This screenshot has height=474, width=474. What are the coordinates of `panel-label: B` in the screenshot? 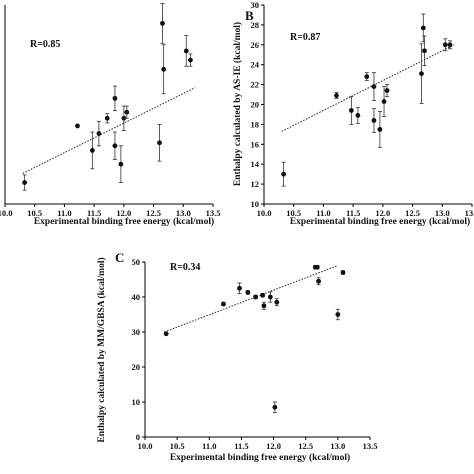 It's located at (249, 15).